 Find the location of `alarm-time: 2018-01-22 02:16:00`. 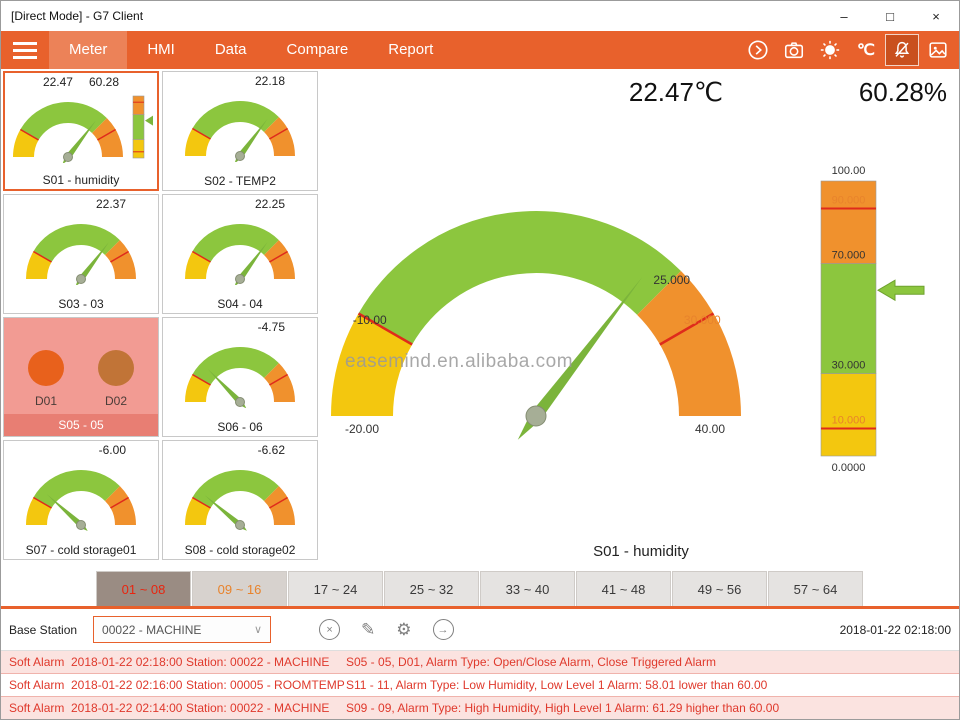

alarm-time: 2018-01-22 02:16:00 is located at coordinates (127, 685).